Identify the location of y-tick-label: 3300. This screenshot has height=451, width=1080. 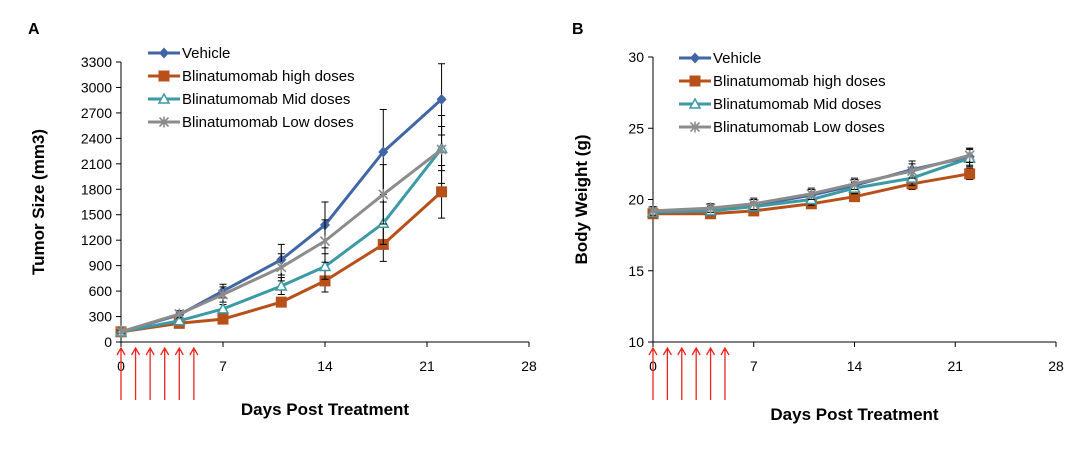
(96, 62).